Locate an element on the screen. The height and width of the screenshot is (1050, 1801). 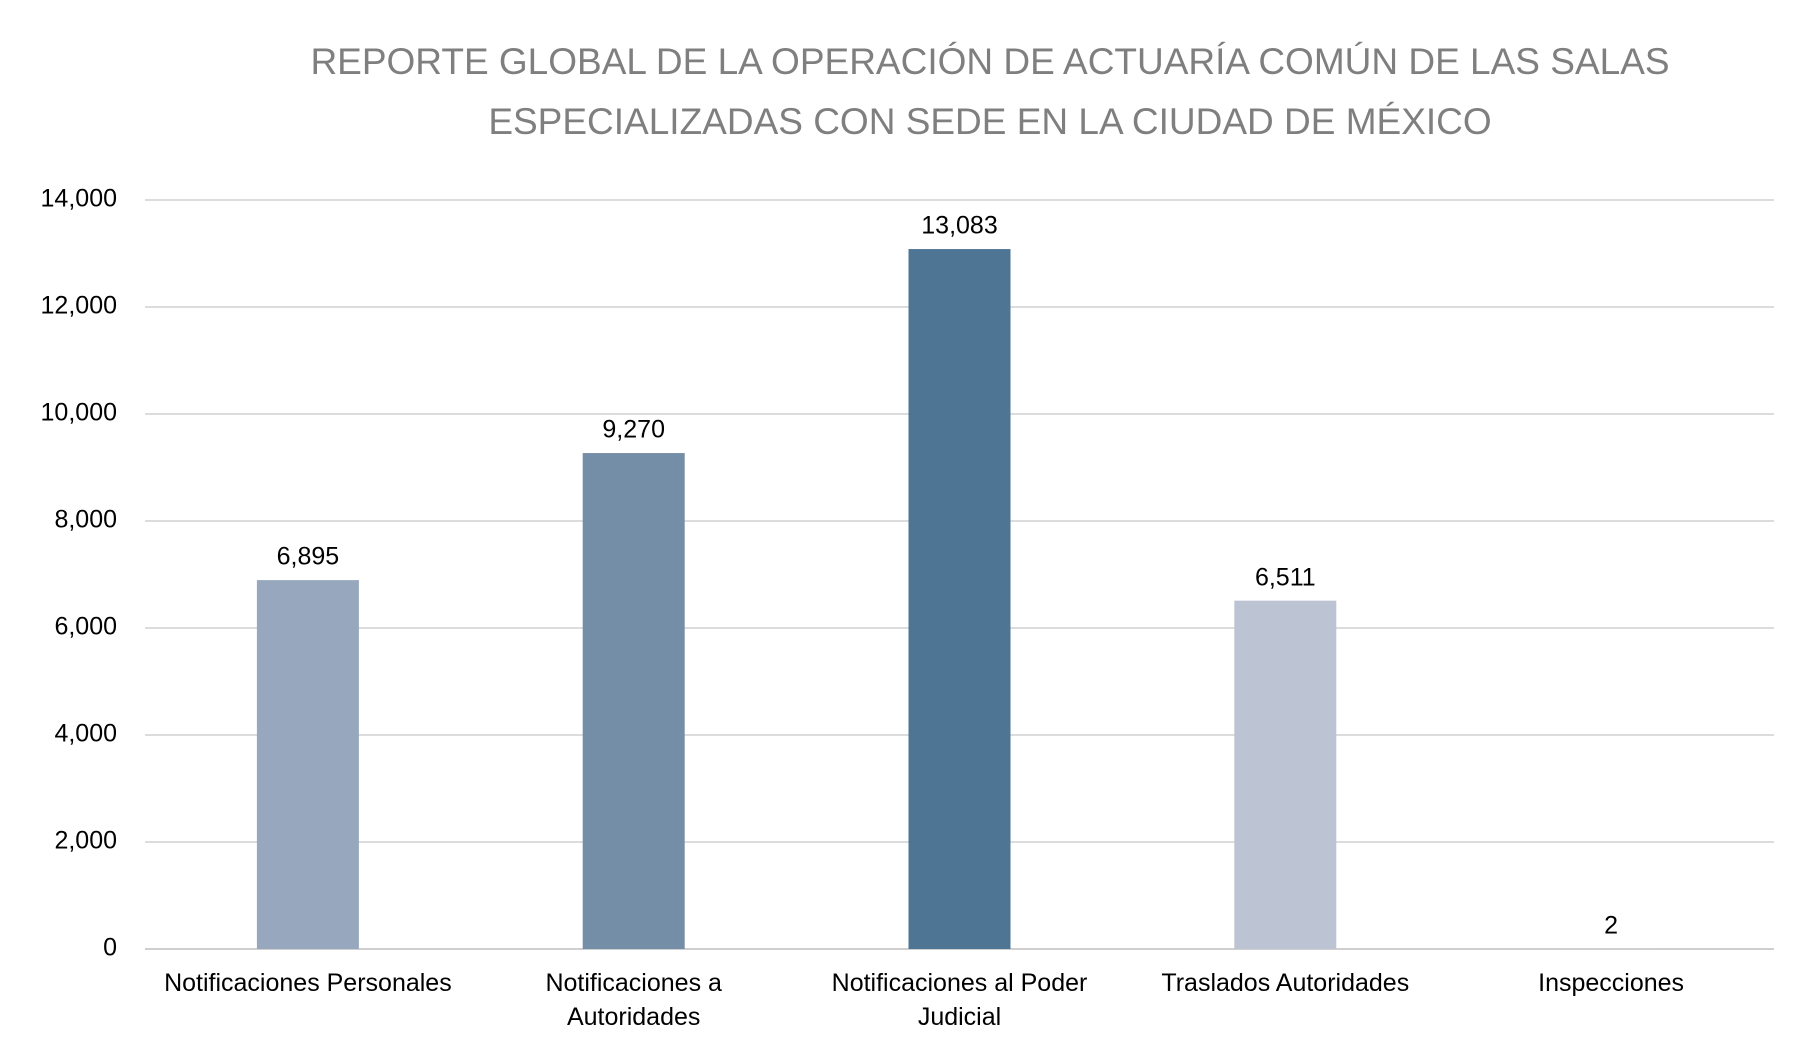
y-tick-label: 12,000 is located at coordinates (79, 306).